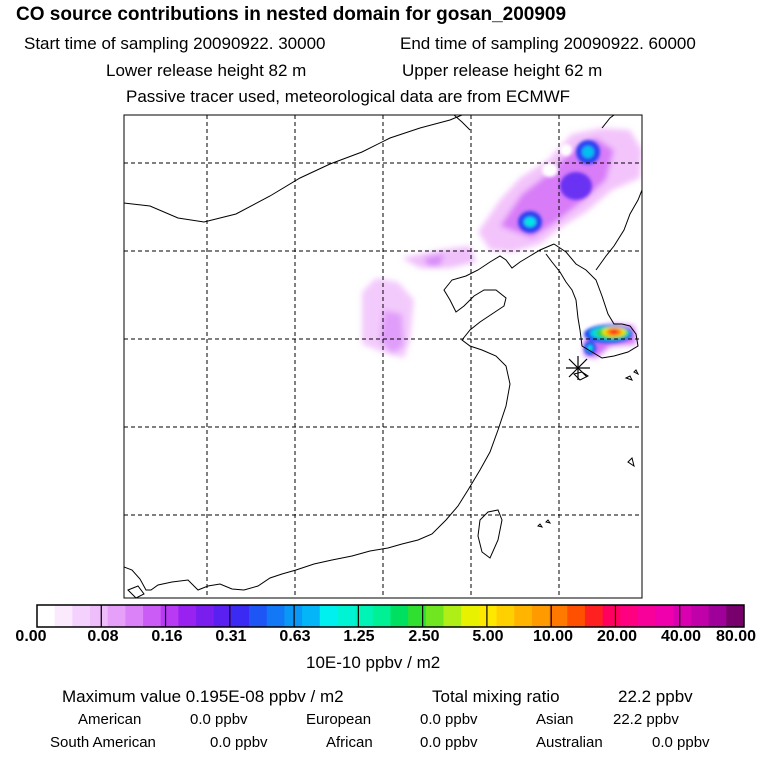 The image size is (768, 768). I want to click on colorbar-tick-label: 0.08, so click(103, 636).